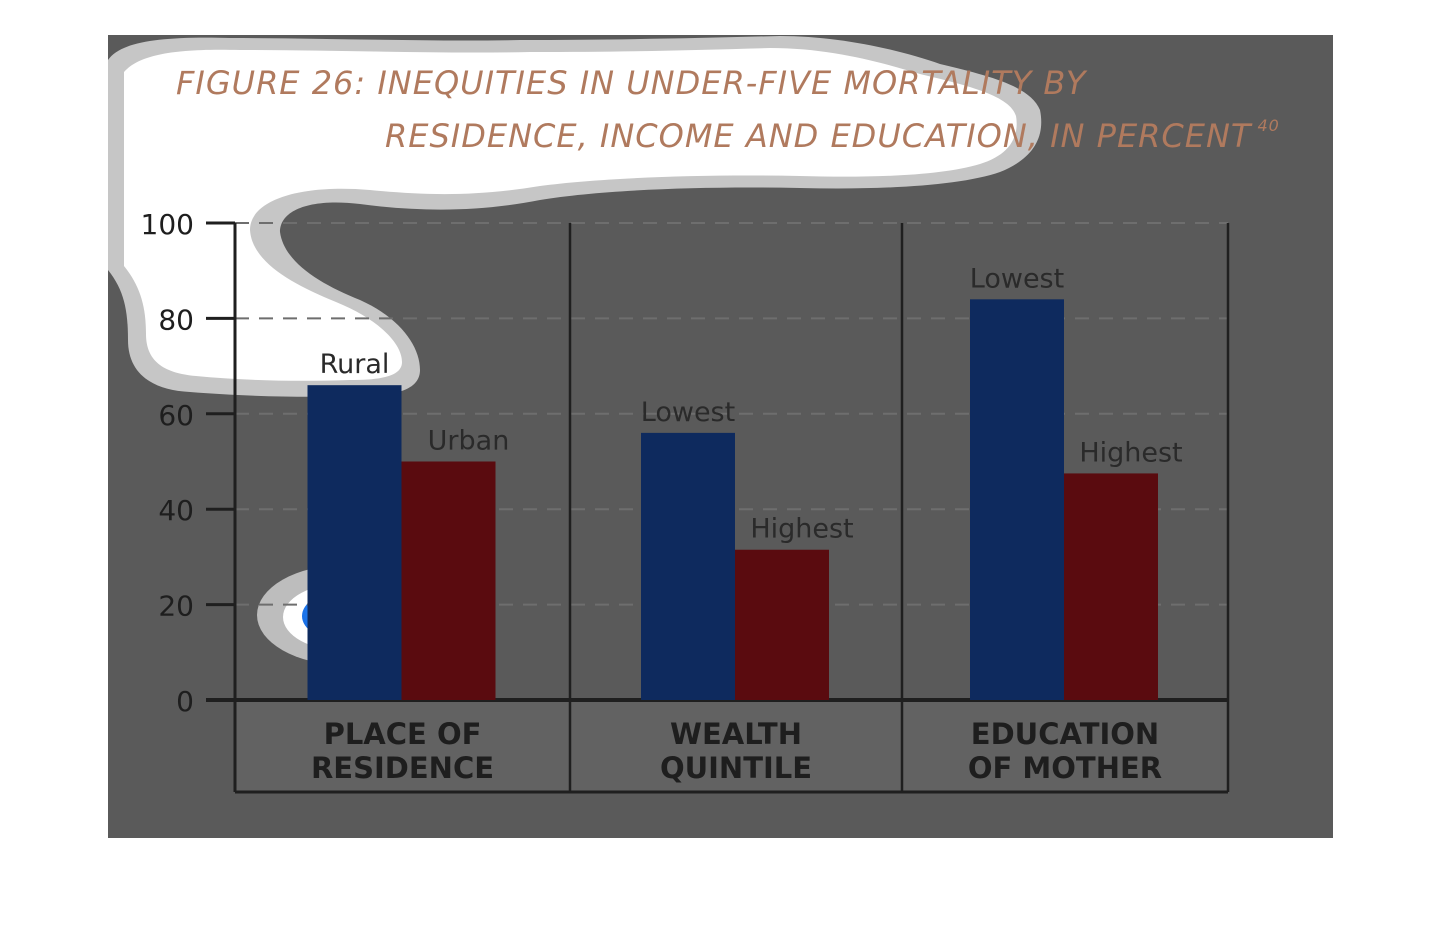 This screenshot has height=932, width=1442. What do you see at coordinates (176, 319) in the screenshot?
I see `y-tick-label: 80` at bounding box center [176, 319].